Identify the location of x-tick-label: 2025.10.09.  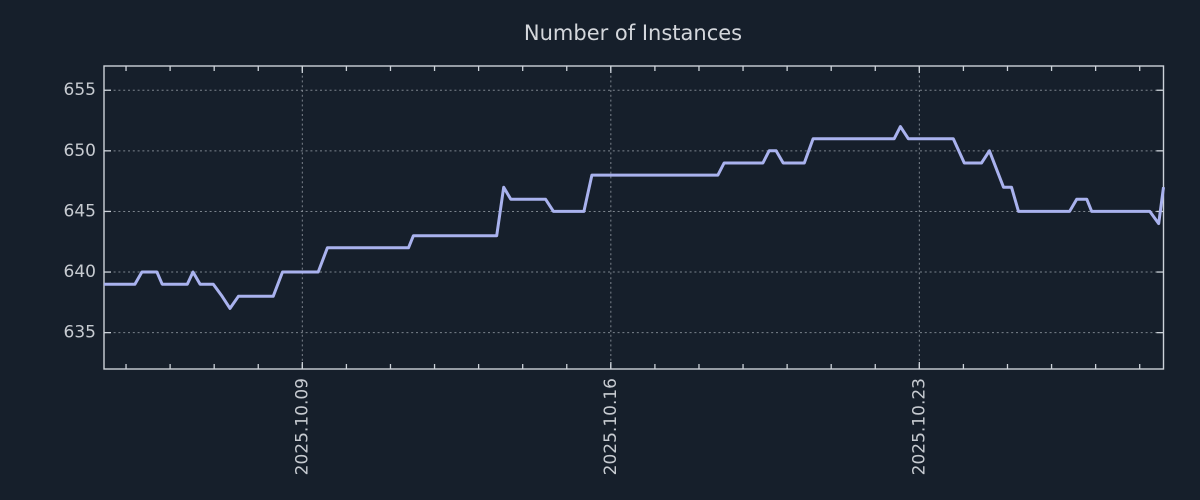
(302, 426).